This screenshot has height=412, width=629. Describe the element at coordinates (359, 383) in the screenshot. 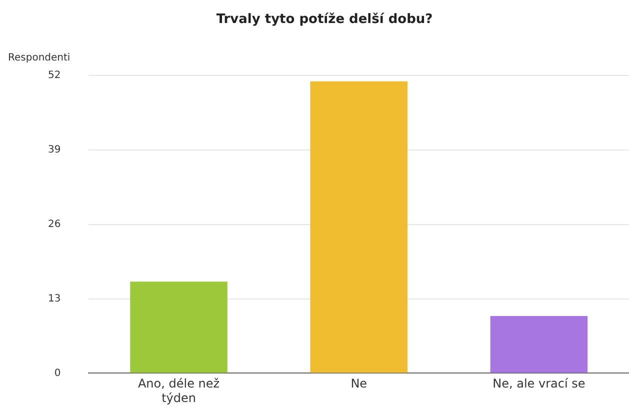

I see `x-tick-label: Ne` at that location.